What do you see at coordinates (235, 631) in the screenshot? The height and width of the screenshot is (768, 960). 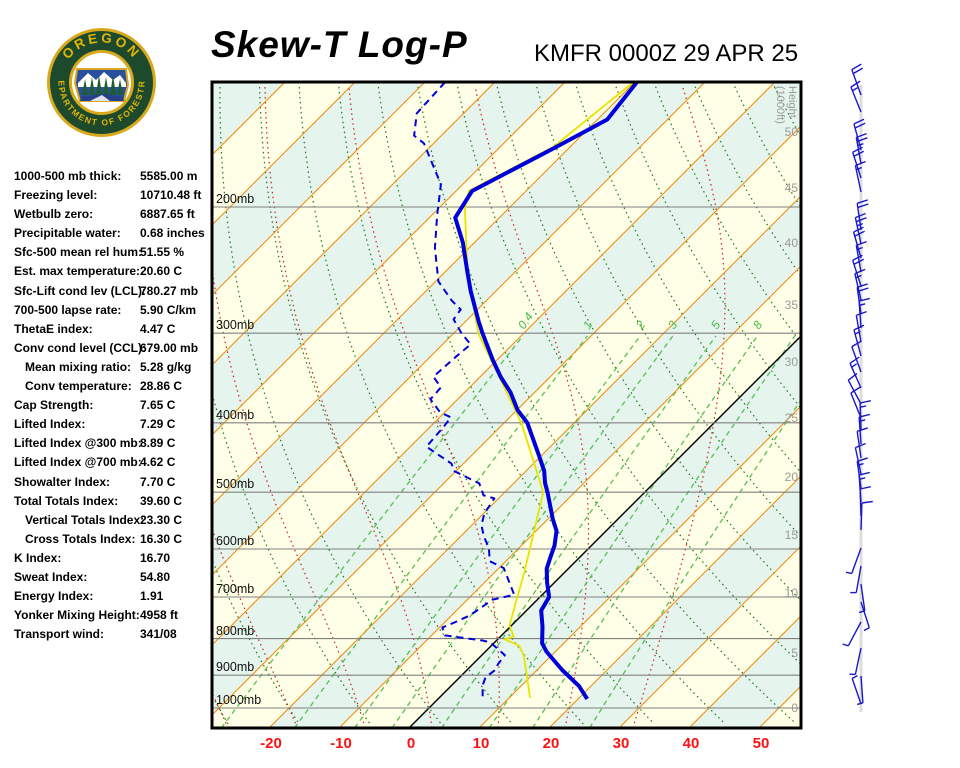 I see `pressure-label: 800mb` at bounding box center [235, 631].